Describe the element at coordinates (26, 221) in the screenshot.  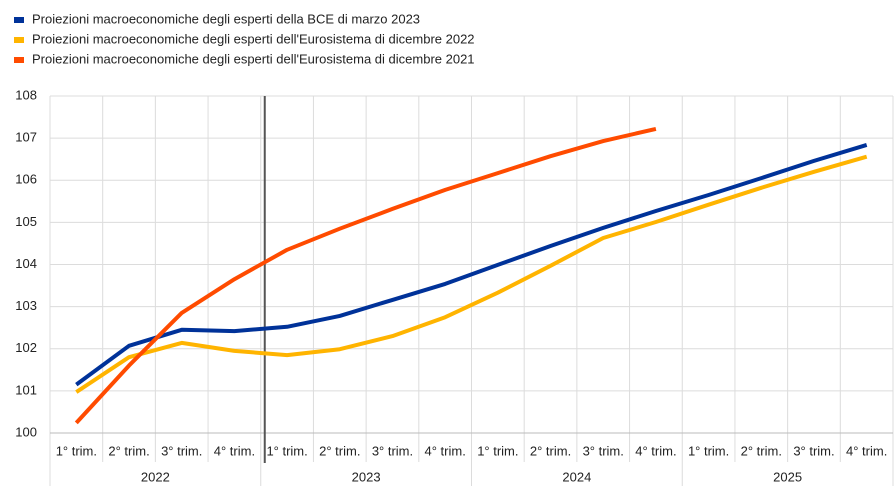
I see `y-tick-label: 105` at that location.